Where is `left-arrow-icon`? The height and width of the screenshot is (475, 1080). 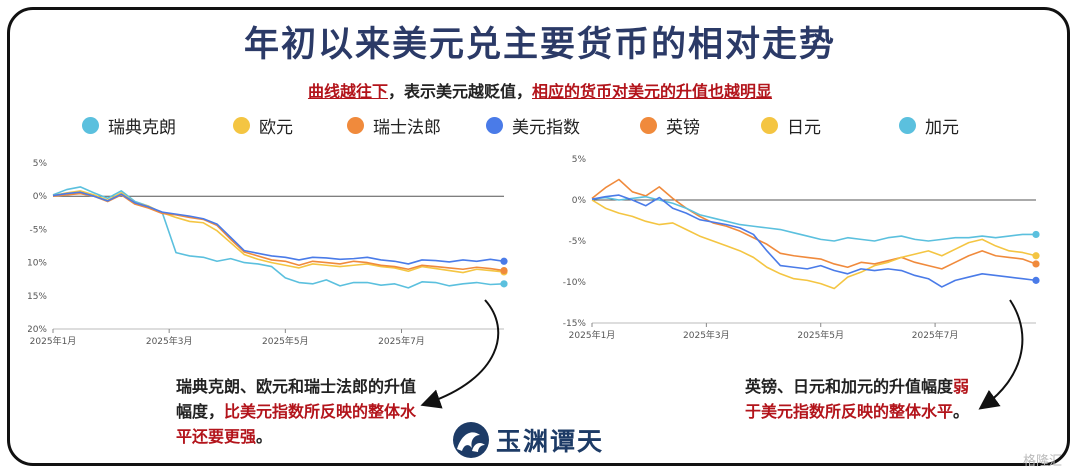
left-arrow-icon is located at coordinates (460, 354).